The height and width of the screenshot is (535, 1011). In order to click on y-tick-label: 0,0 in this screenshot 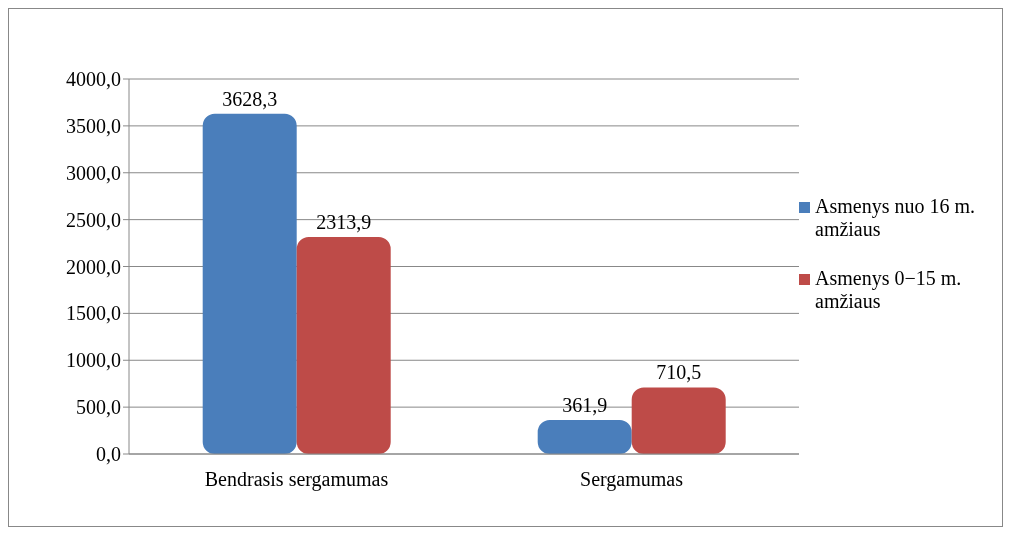, I will do `click(108, 454)`.